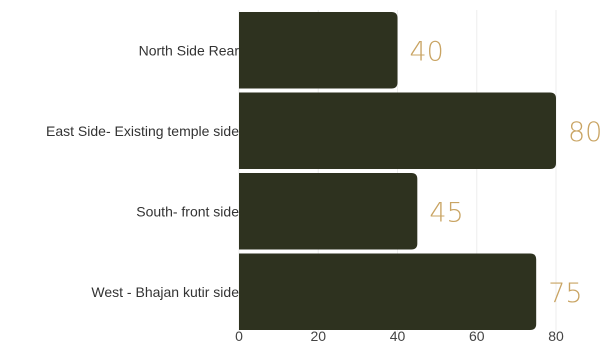  Describe the element at coordinates (142, 131) in the screenshot. I see `category-label-1: East Side- Existing temple side` at that location.